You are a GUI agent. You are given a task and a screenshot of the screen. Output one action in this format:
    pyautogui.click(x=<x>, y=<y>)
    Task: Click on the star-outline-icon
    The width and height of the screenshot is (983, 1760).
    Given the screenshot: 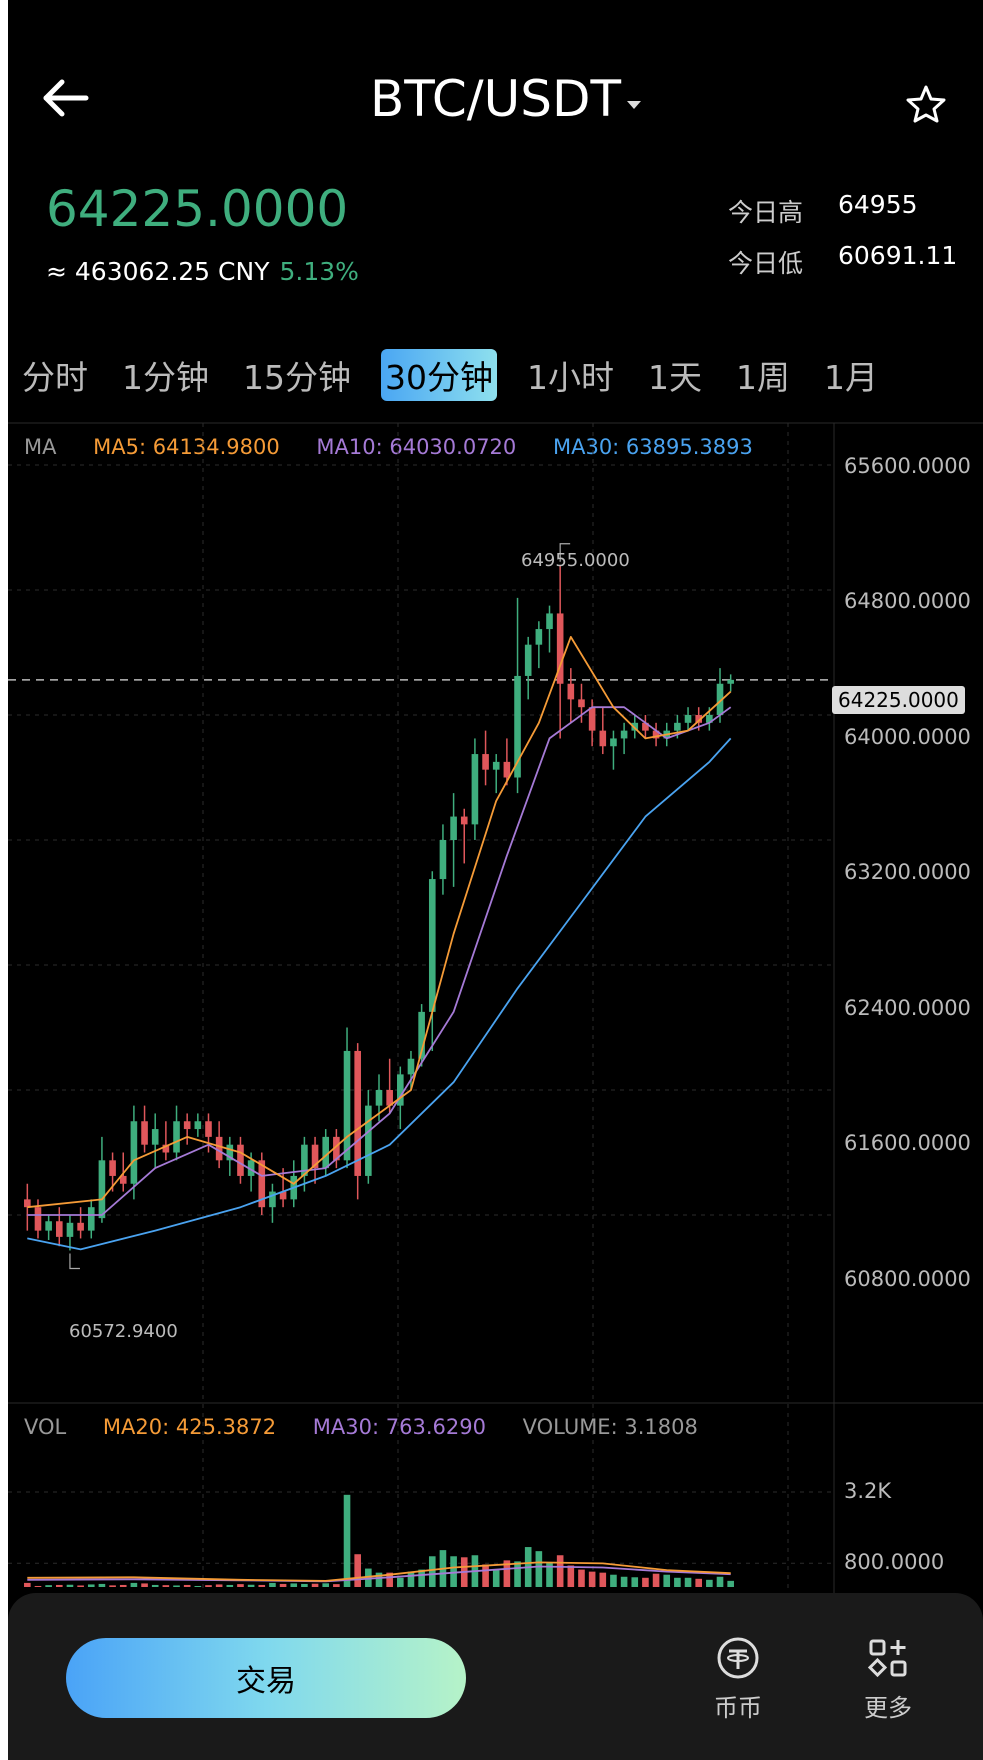 What is the action you would take?
    pyautogui.click(x=926, y=104)
    